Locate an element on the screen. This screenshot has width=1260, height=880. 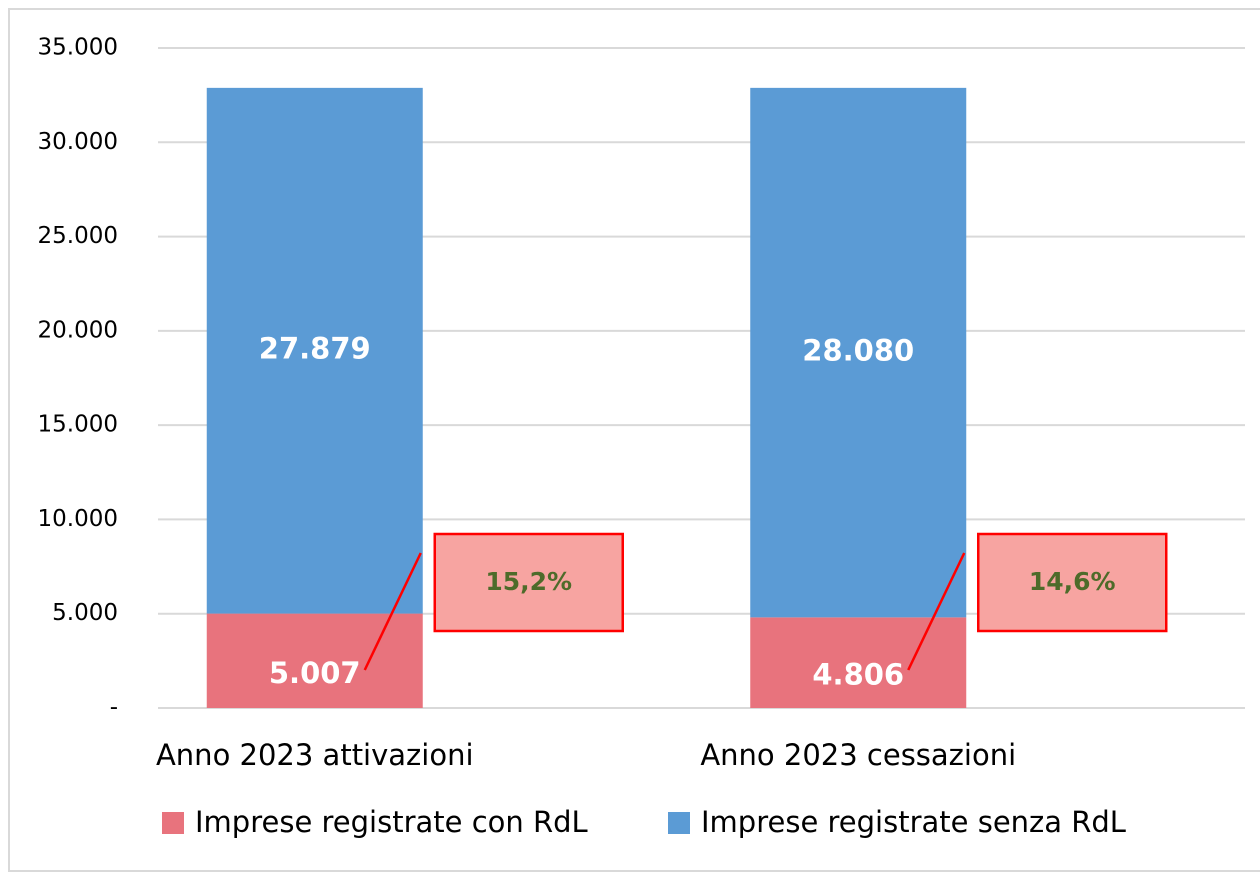
annotation: 15,2% is located at coordinates (528, 581).